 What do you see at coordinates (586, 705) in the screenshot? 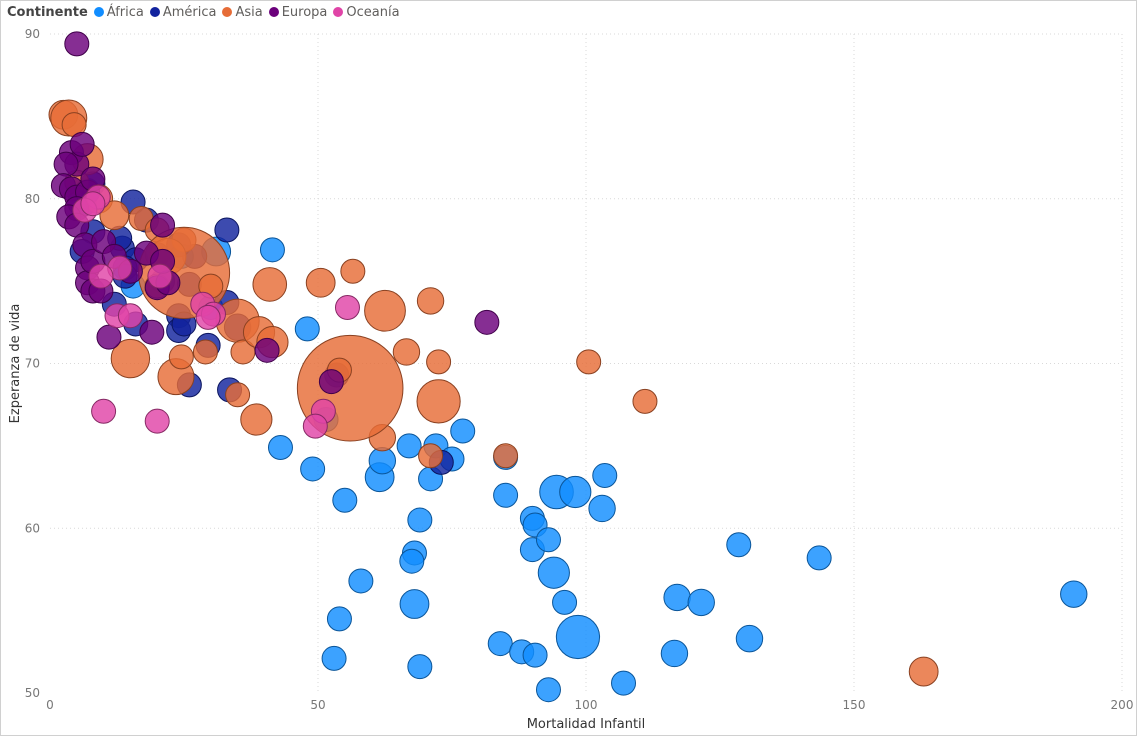
I see `x-tick-label: 100` at bounding box center [586, 705].